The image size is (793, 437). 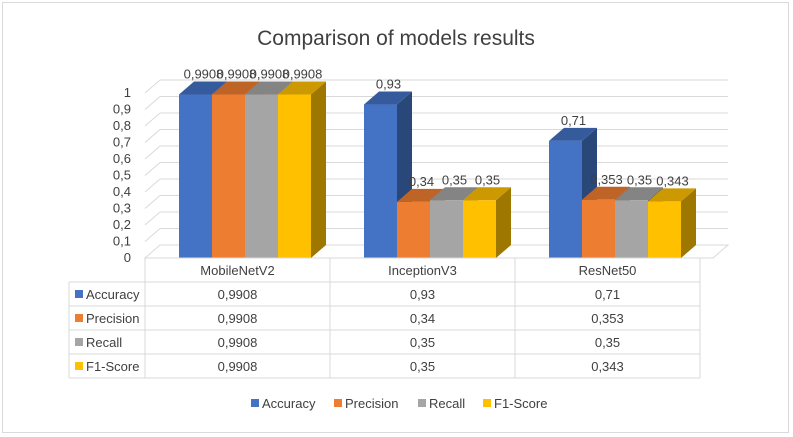 I want to click on y-tick-label: 0,6, so click(x=122, y=158).